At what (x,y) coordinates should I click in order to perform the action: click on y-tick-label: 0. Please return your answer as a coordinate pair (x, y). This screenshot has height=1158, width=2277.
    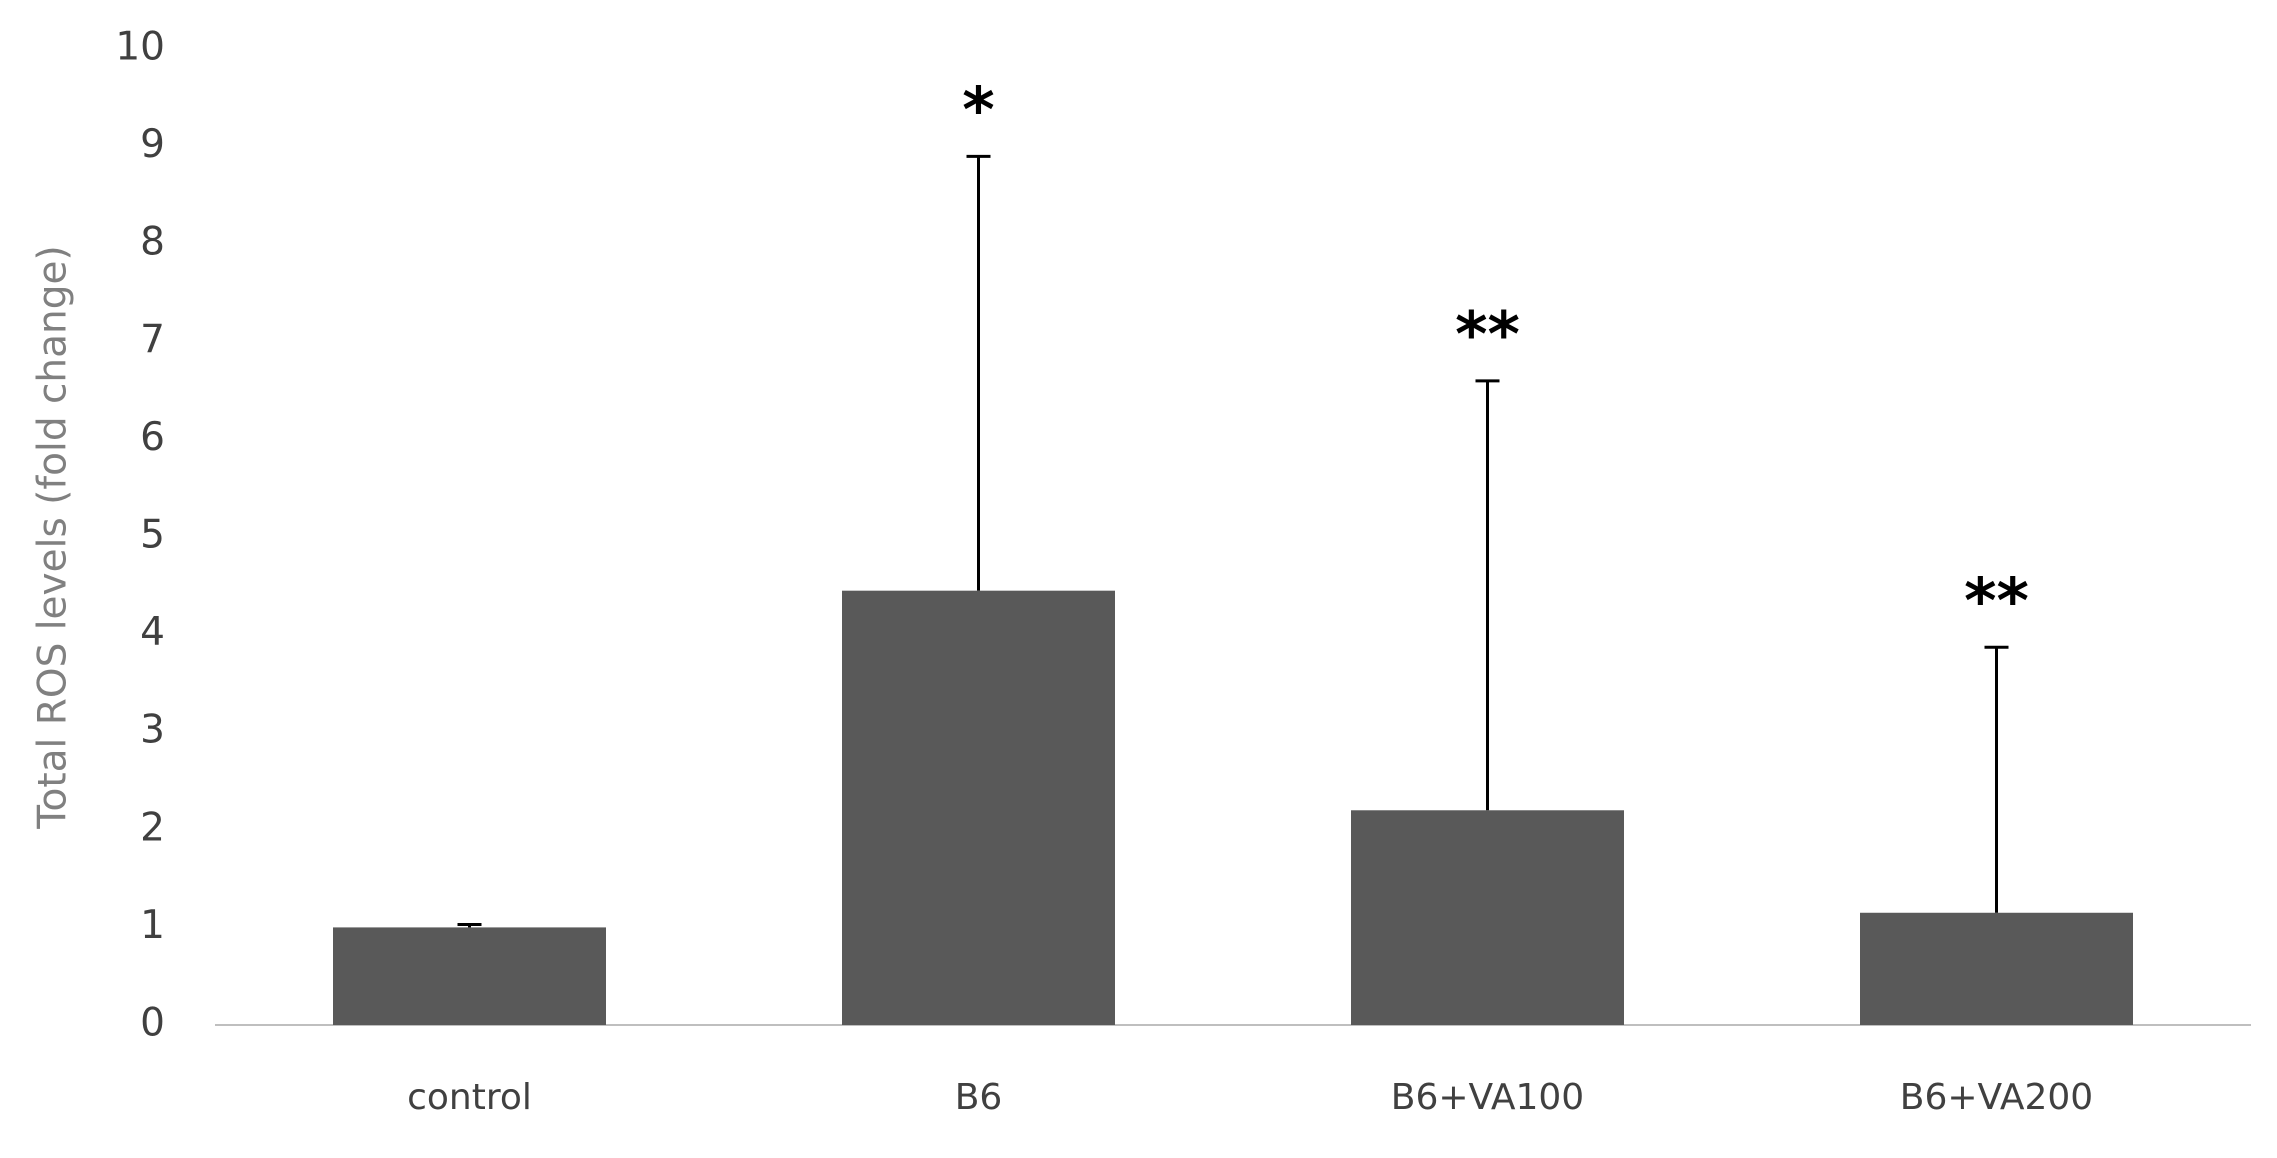
    Looking at the image, I should click on (152, 1023).